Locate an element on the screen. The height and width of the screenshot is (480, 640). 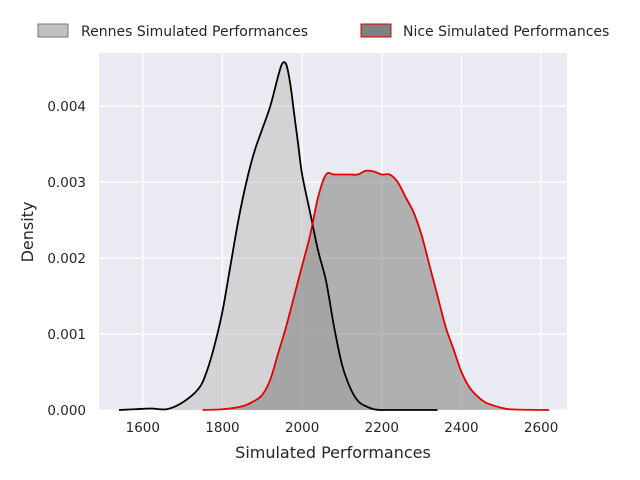
legend-label-nice: Nice Simulated Performances is located at coordinates (506, 32).